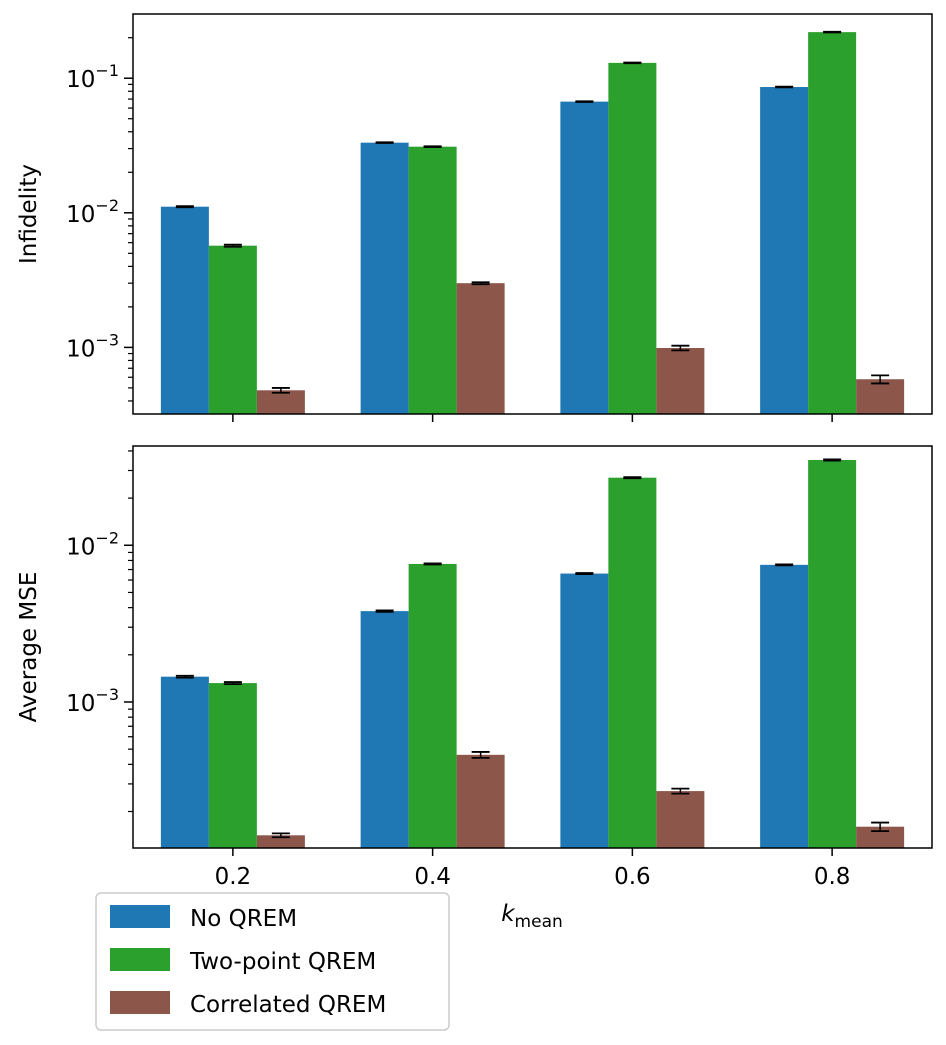  I want to click on x-tick-label: 0.8, so click(832, 877).